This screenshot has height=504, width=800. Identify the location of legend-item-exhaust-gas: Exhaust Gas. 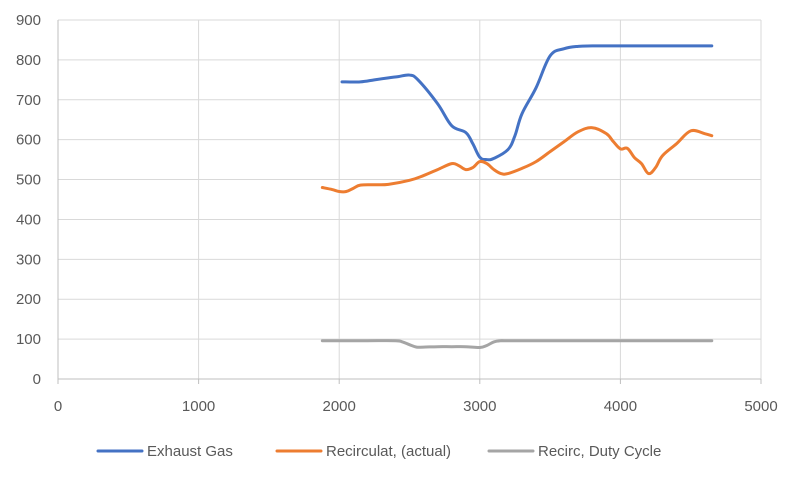
(164, 451).